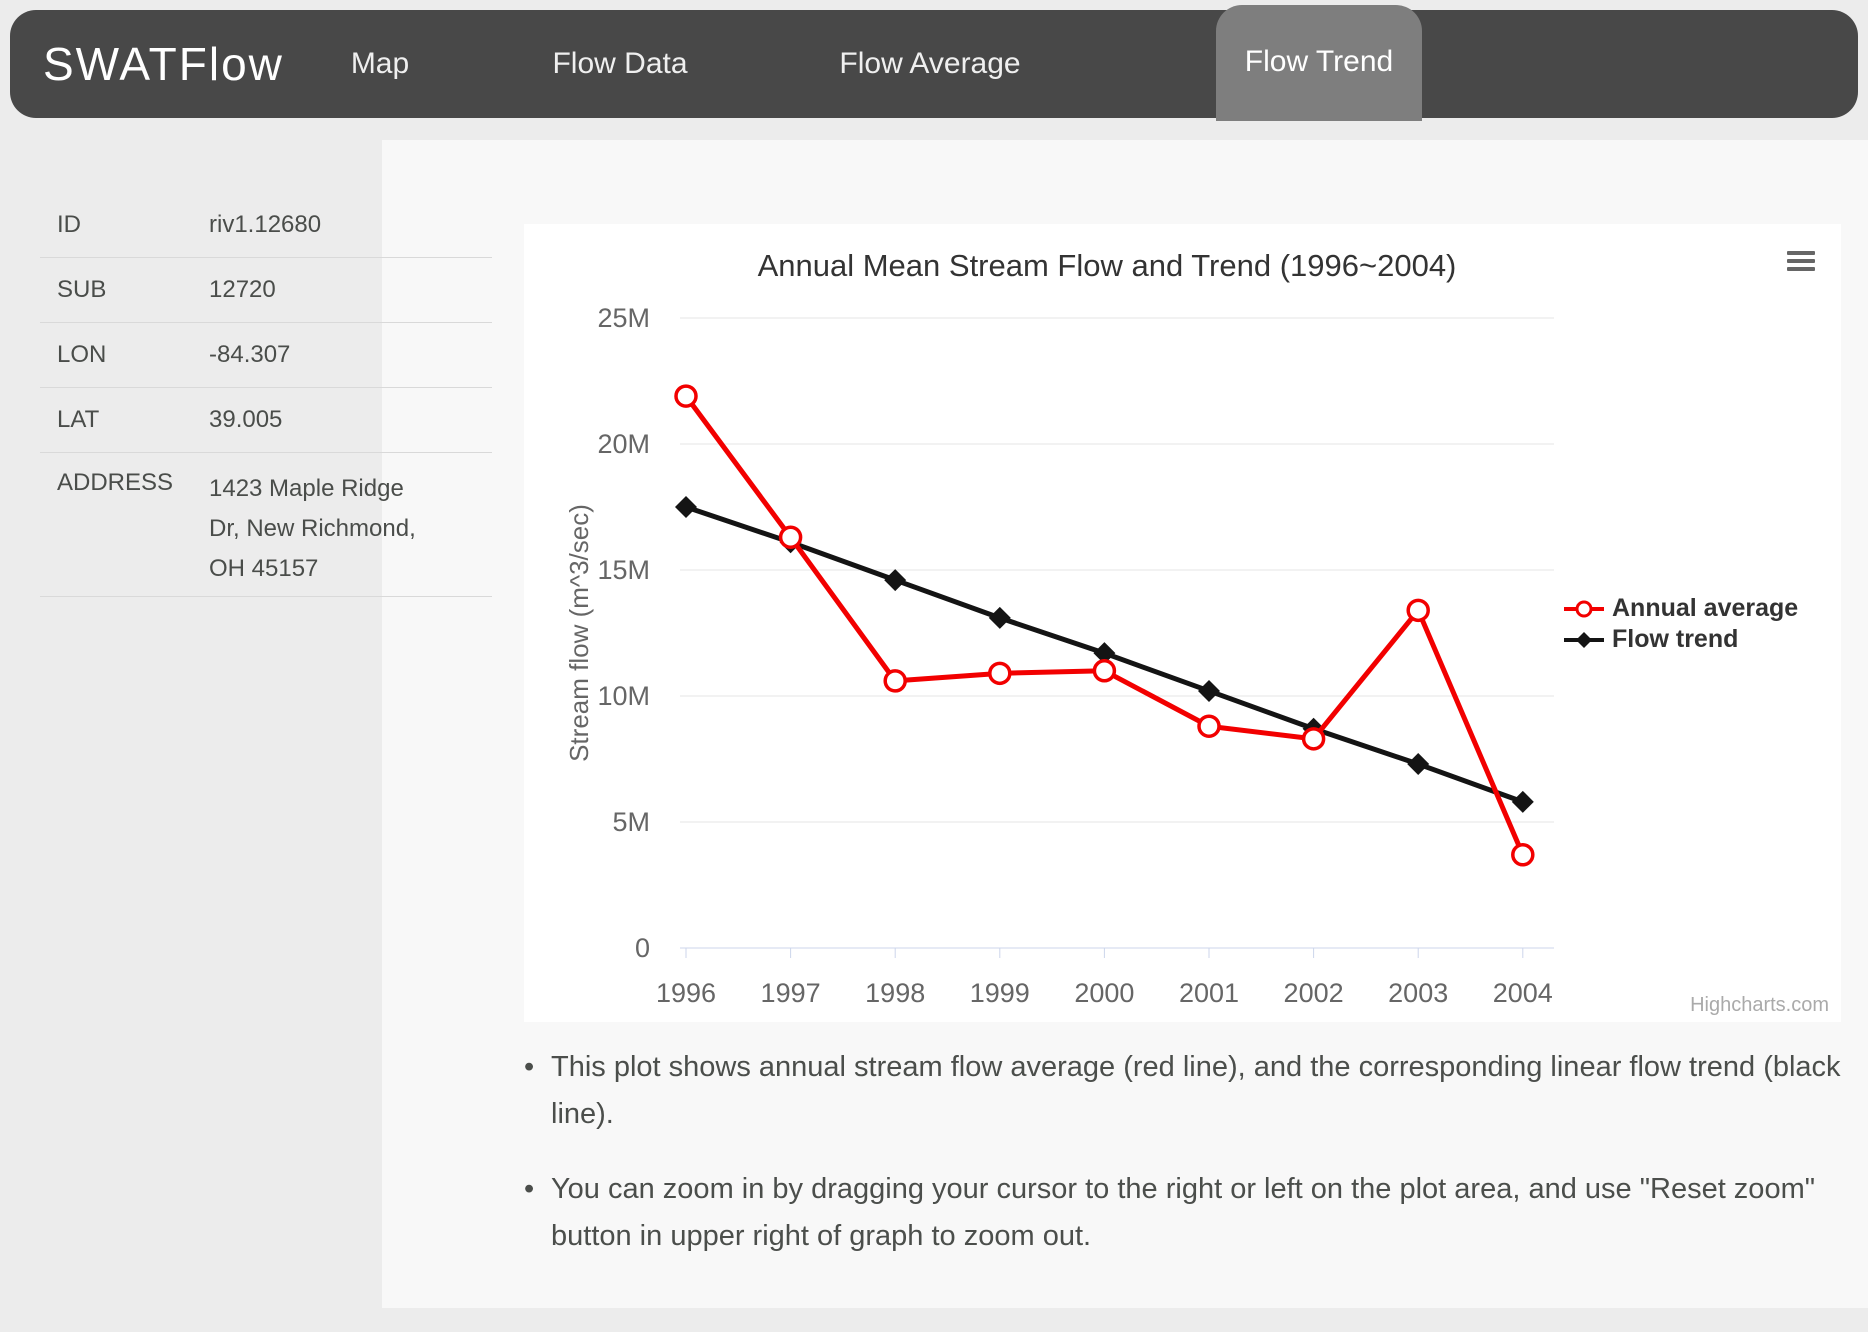 The height and width of the screenshot is (1332, 1868). I want to click on legend-label: Annual average, so click(1705, 608).